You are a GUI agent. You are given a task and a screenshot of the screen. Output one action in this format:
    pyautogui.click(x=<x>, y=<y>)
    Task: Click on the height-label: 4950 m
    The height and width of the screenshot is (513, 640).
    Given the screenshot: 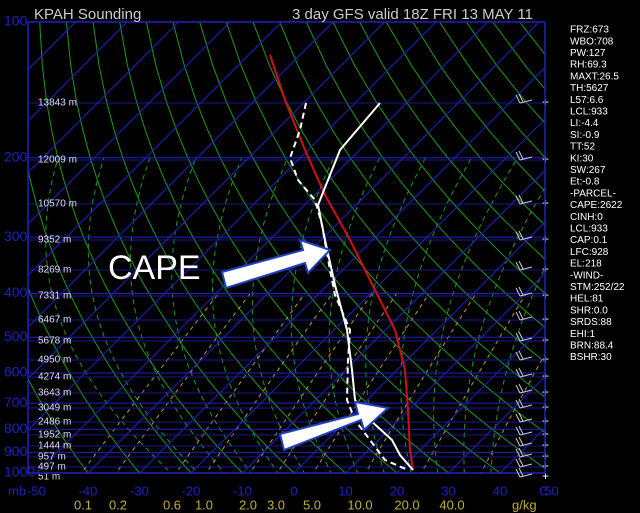 What is the action you would take?
    pyautogui.click(x=54, y=360)
    